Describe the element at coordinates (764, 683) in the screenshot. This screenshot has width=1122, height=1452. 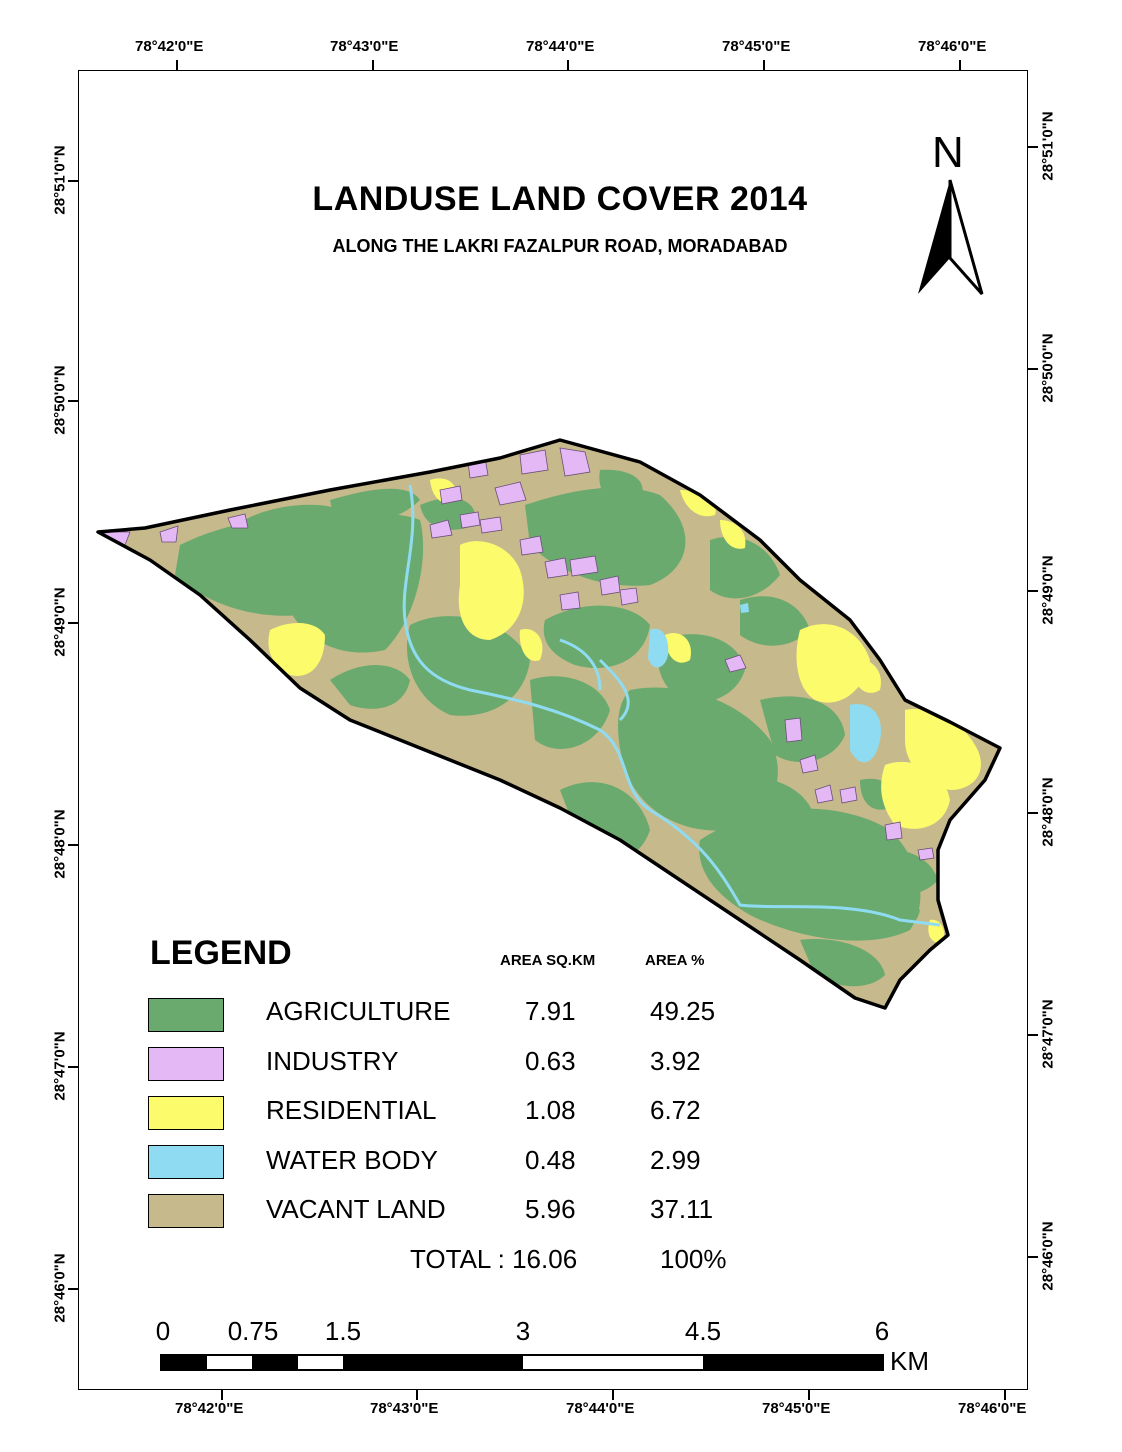
I see `water-body-areas` at that location.